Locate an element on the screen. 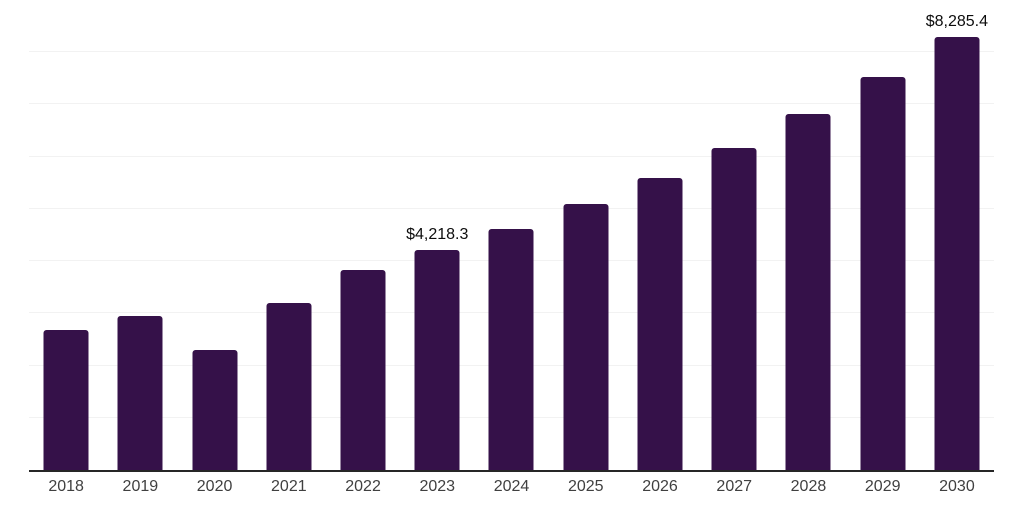  bar-band-2025 is located at coordinates (586, 235).